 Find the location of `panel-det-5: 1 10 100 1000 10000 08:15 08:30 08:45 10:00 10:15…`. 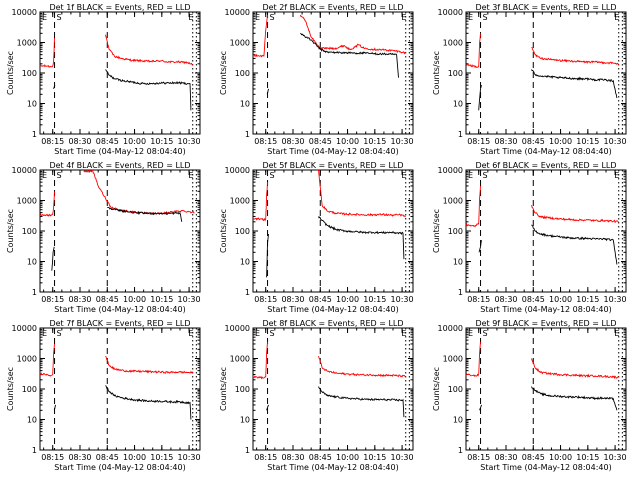

panel-det-5: 1 10 100 1000 10000 08:15 08:30 08:45 10:00 10:15… is located at coordinates (316, 237).